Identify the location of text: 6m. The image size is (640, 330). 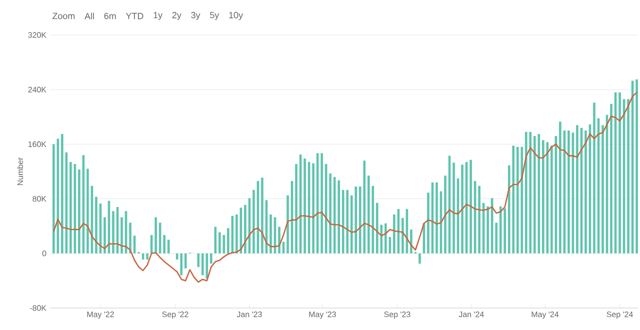
(110, 16).